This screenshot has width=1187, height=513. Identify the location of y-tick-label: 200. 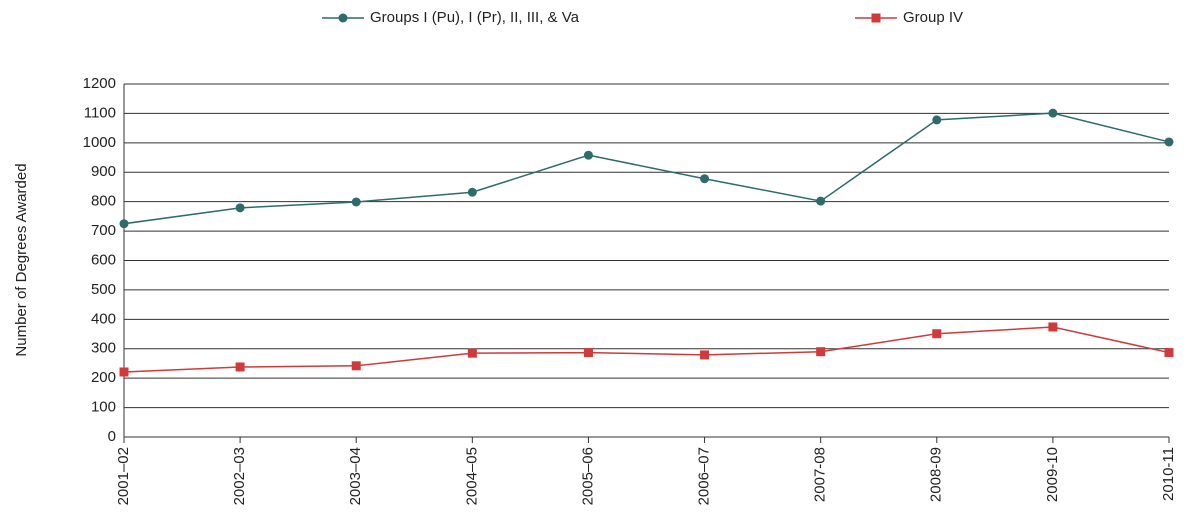
(103, 377).